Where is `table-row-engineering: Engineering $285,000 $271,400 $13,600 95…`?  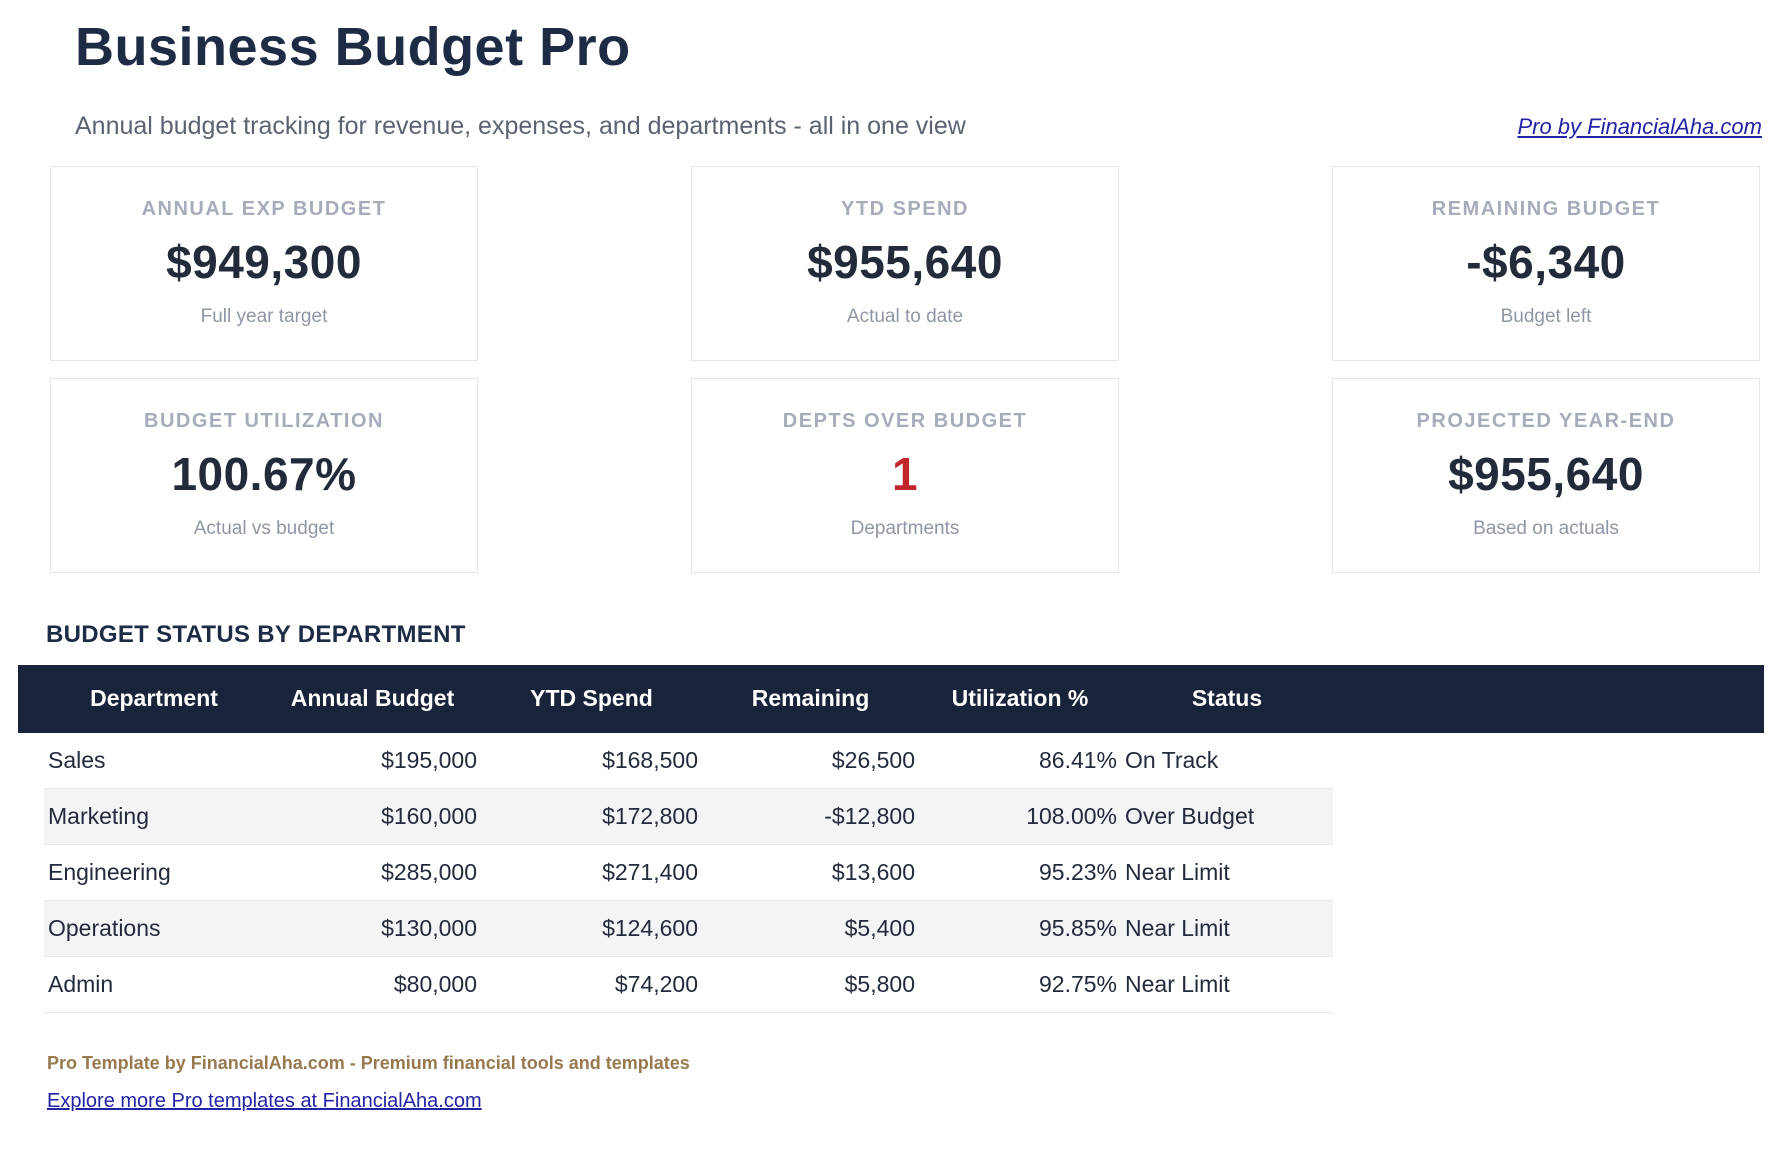 table-row-engineering: Engineering $285,000 $271,400 $13,600 95… is located at coordinates (688, 872).